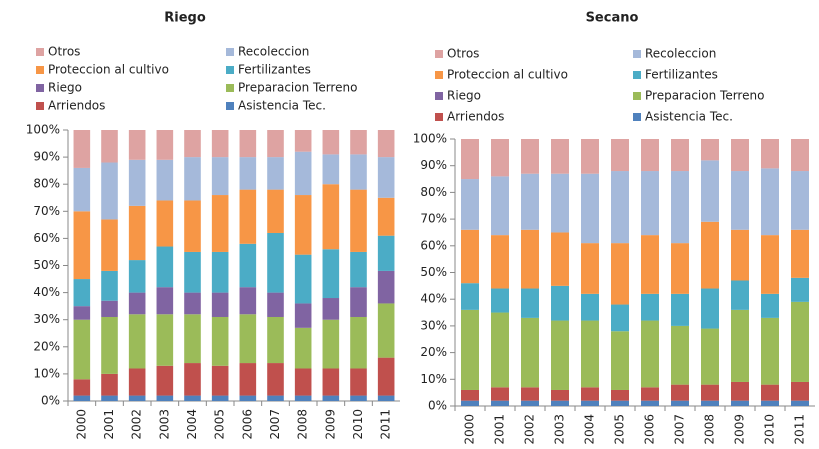 The image size is (819, 449). I want to click on x-tick-label: 2007, so click(680, 429).